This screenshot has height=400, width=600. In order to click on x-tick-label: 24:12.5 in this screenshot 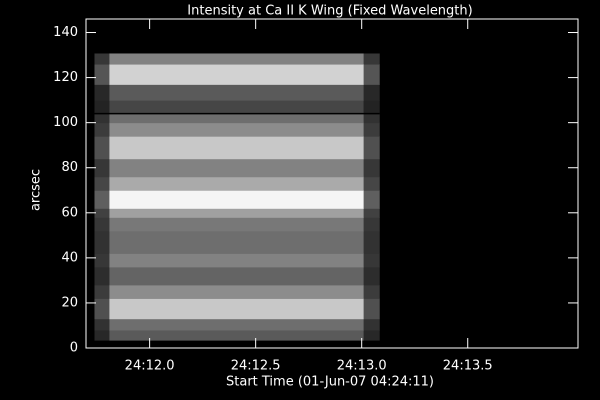, I will do `click(256, 366)`.